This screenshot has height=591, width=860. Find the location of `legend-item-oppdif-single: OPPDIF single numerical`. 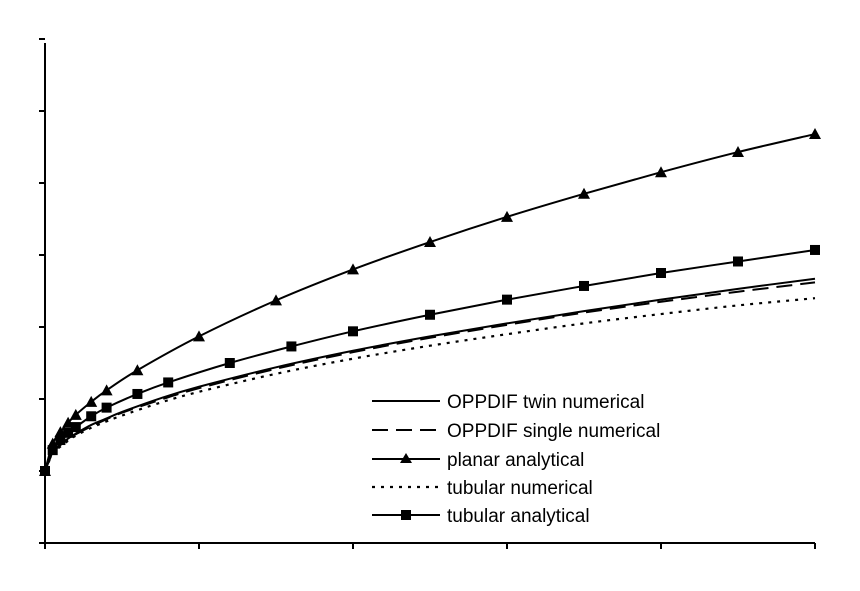

legend-item-oppdif-single: OPPDIF single numerical is located at coordinates (516, 431).